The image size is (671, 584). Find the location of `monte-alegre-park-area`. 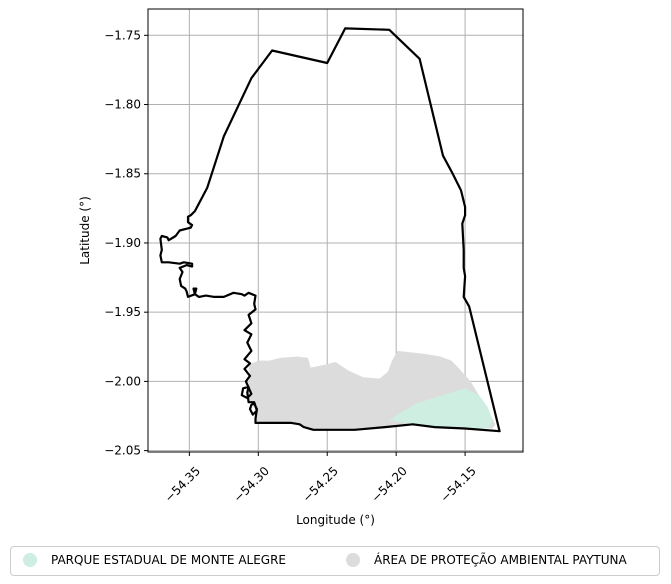

monte-alegre-park-area is located at coordinates (441, 408).